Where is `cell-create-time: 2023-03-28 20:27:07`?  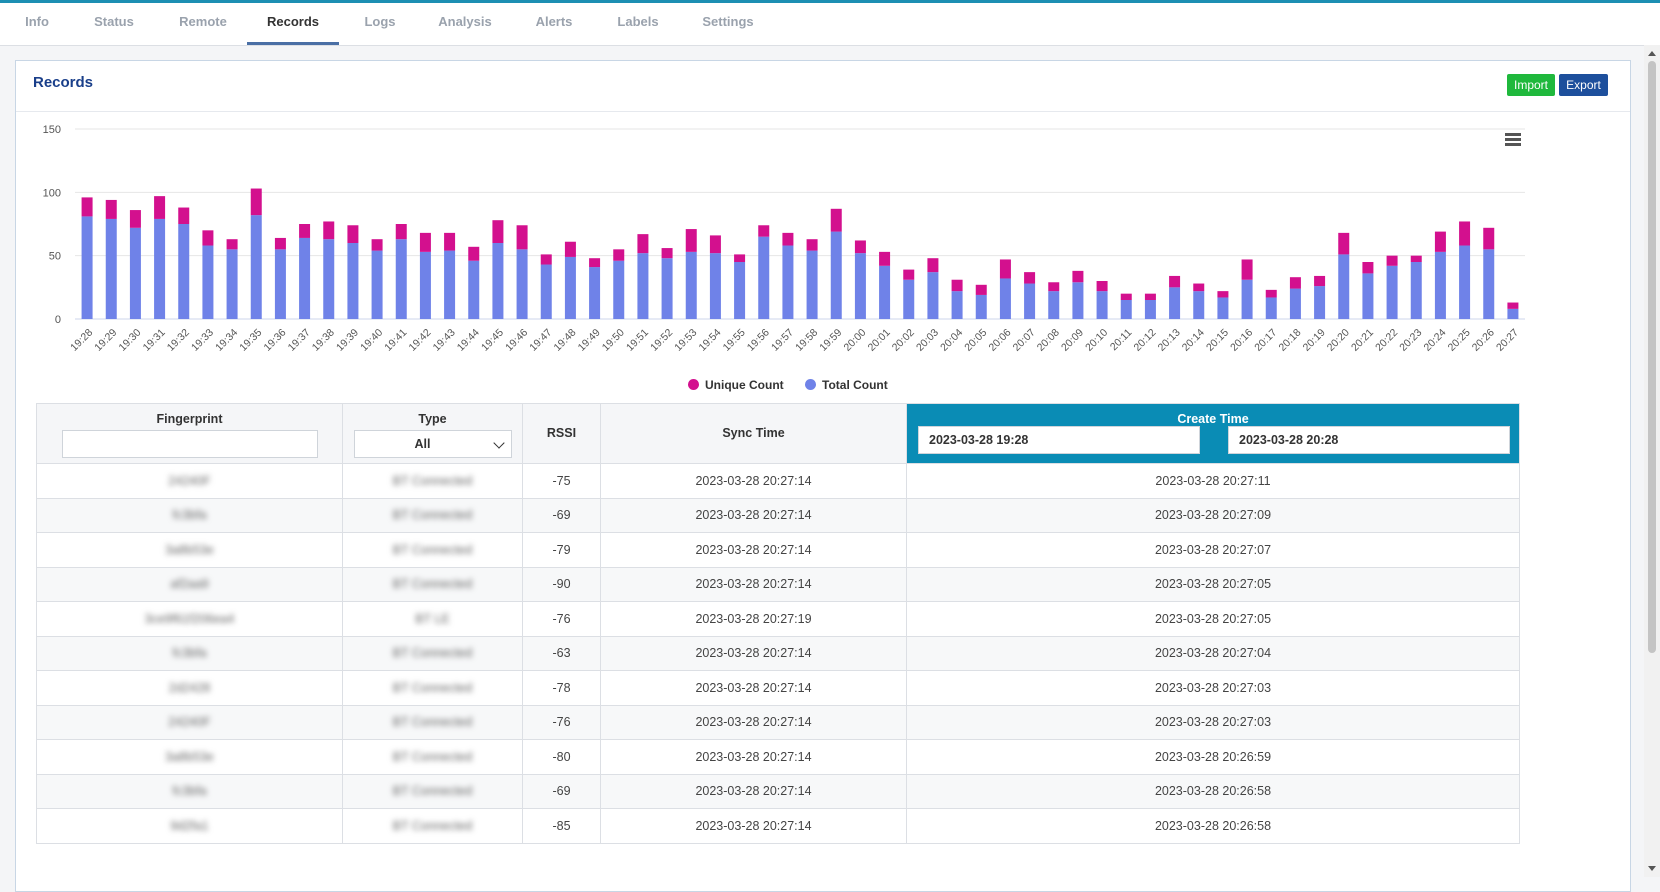
cell-create-time: 2023-03-28 20:27:07 is located at coordinates (1213, 550).